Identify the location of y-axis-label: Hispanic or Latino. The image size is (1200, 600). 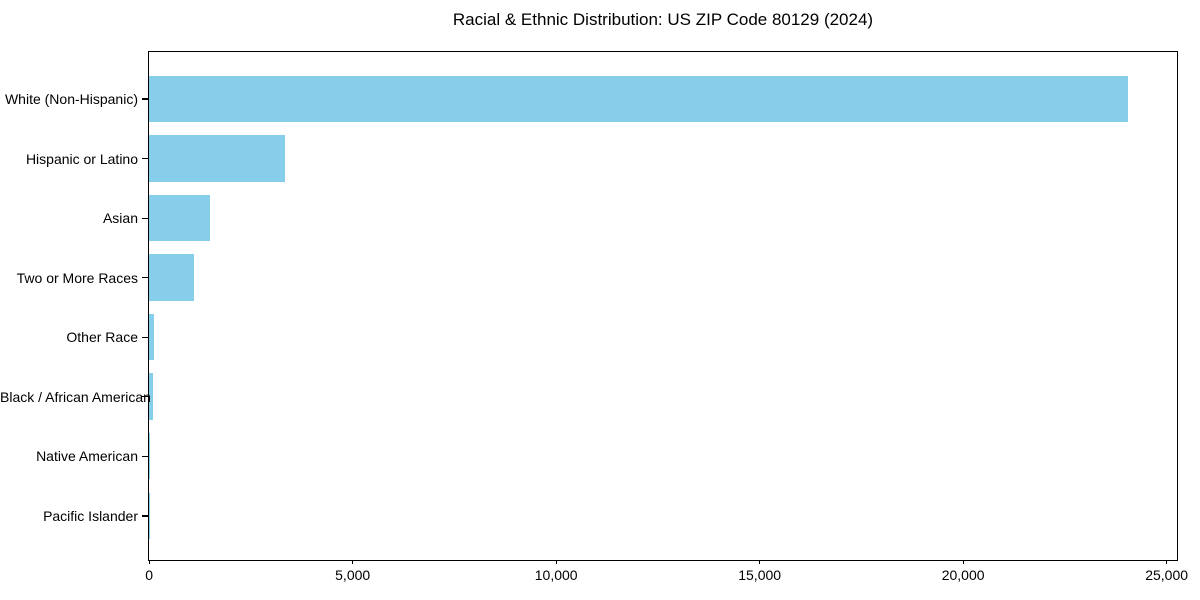
(81, 158).